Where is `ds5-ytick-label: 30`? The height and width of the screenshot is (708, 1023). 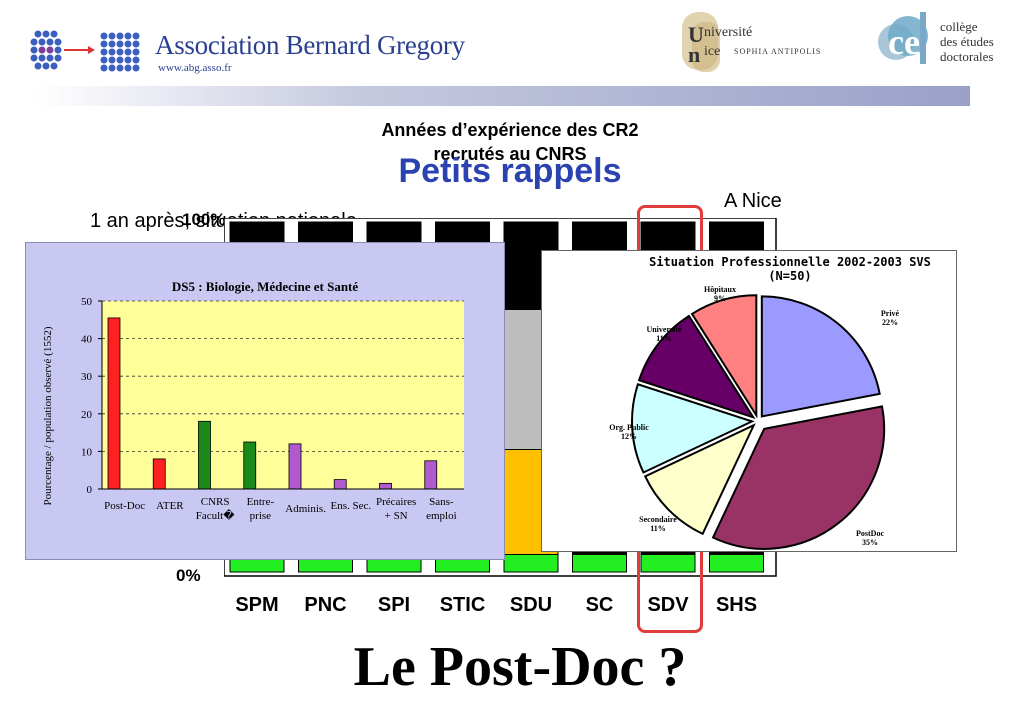
ds5-ytick-label: 30 is located at coordinates (87, 377).